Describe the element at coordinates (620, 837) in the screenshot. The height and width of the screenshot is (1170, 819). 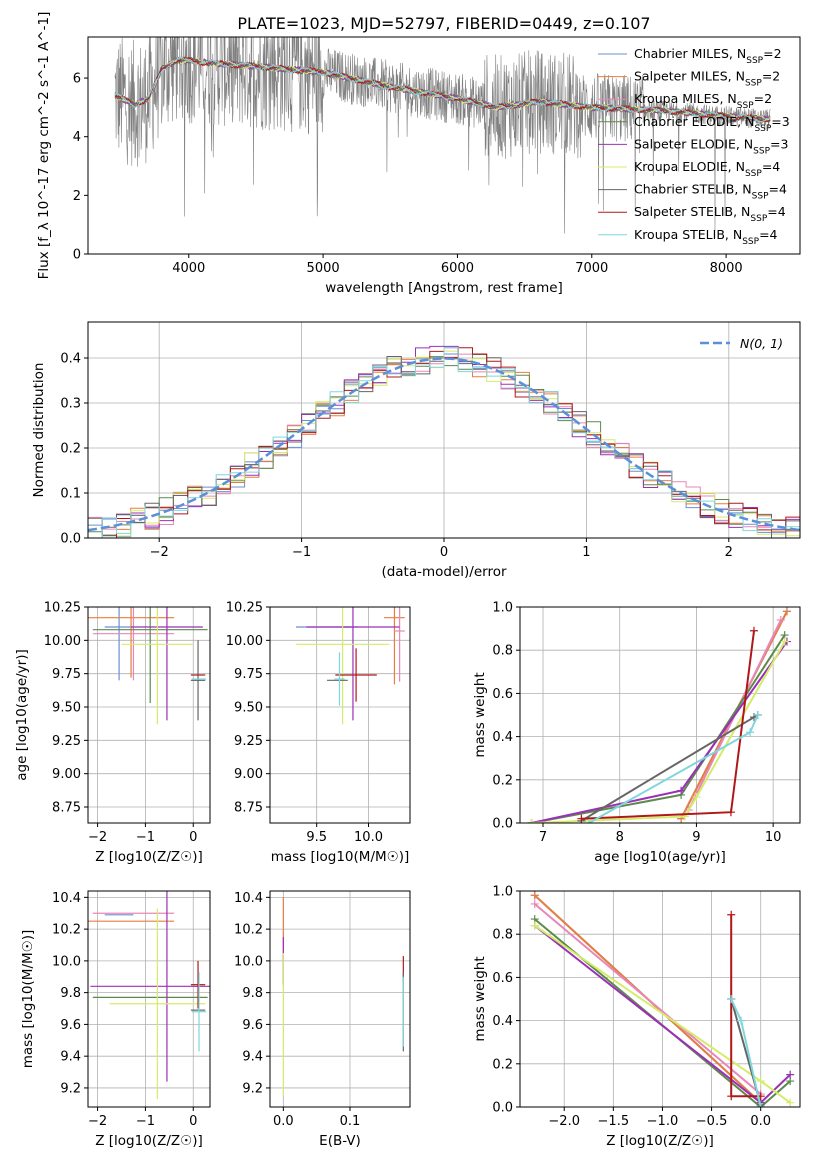
I see `x-tick-label: 8` at that location.